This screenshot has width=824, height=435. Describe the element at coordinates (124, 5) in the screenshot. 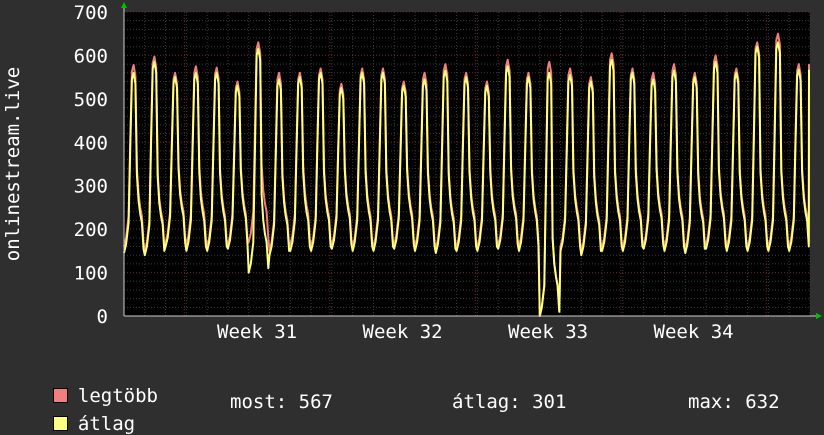

I see `y-axis-arrow` at that location.